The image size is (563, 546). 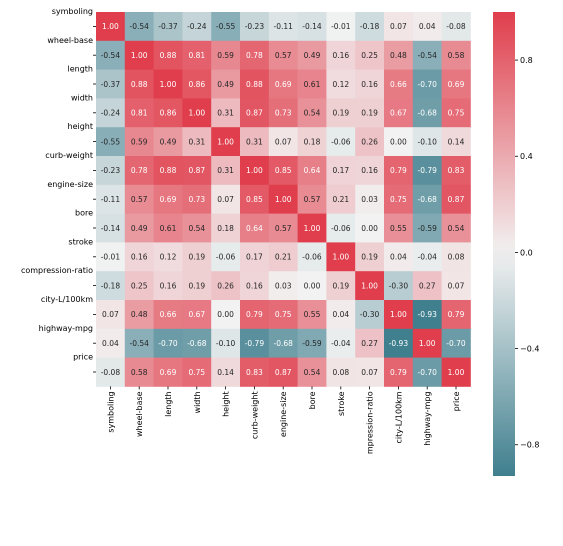 What do you see at coordinates (168, 113) in the screenshot?
I see `cell-value-label: 0.86` at bounding box center [168, 113].